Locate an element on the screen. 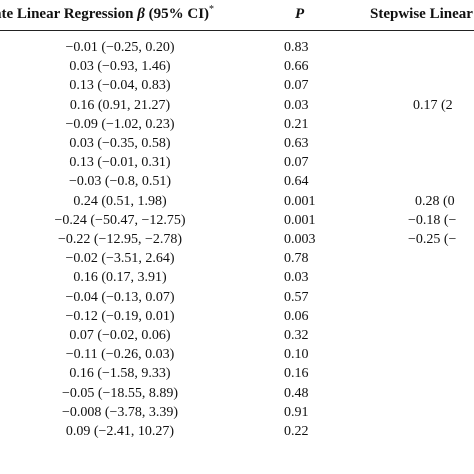  stepwise-cell: 0.17 (2 is located at coordinates (433, 105).